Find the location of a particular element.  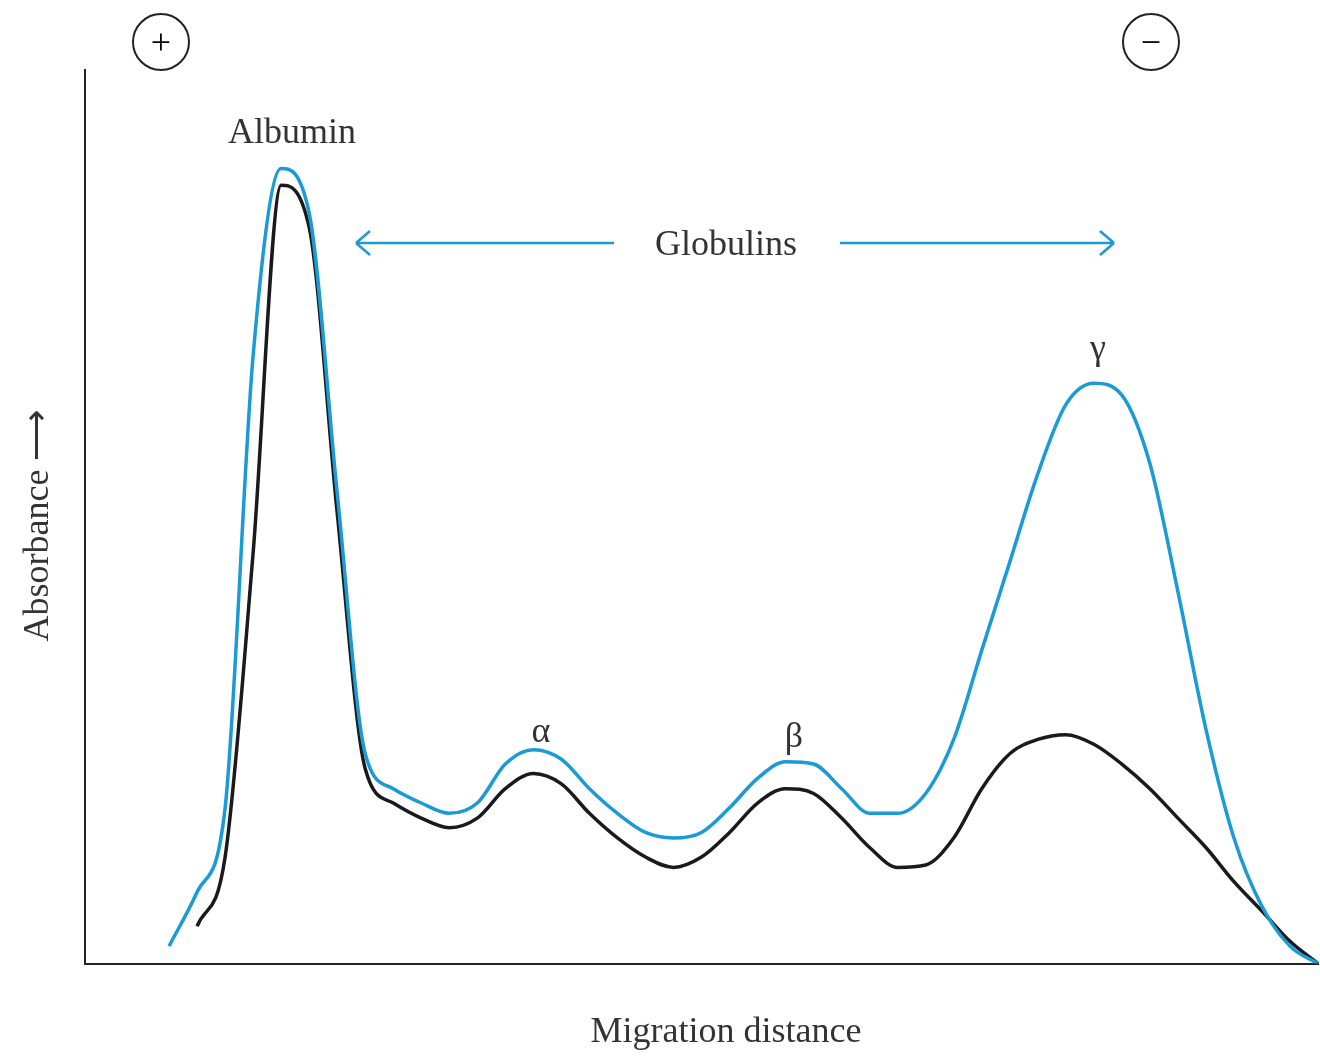

y-axis-title: Absorbance ⟶ is located at coordinates (36, 525).